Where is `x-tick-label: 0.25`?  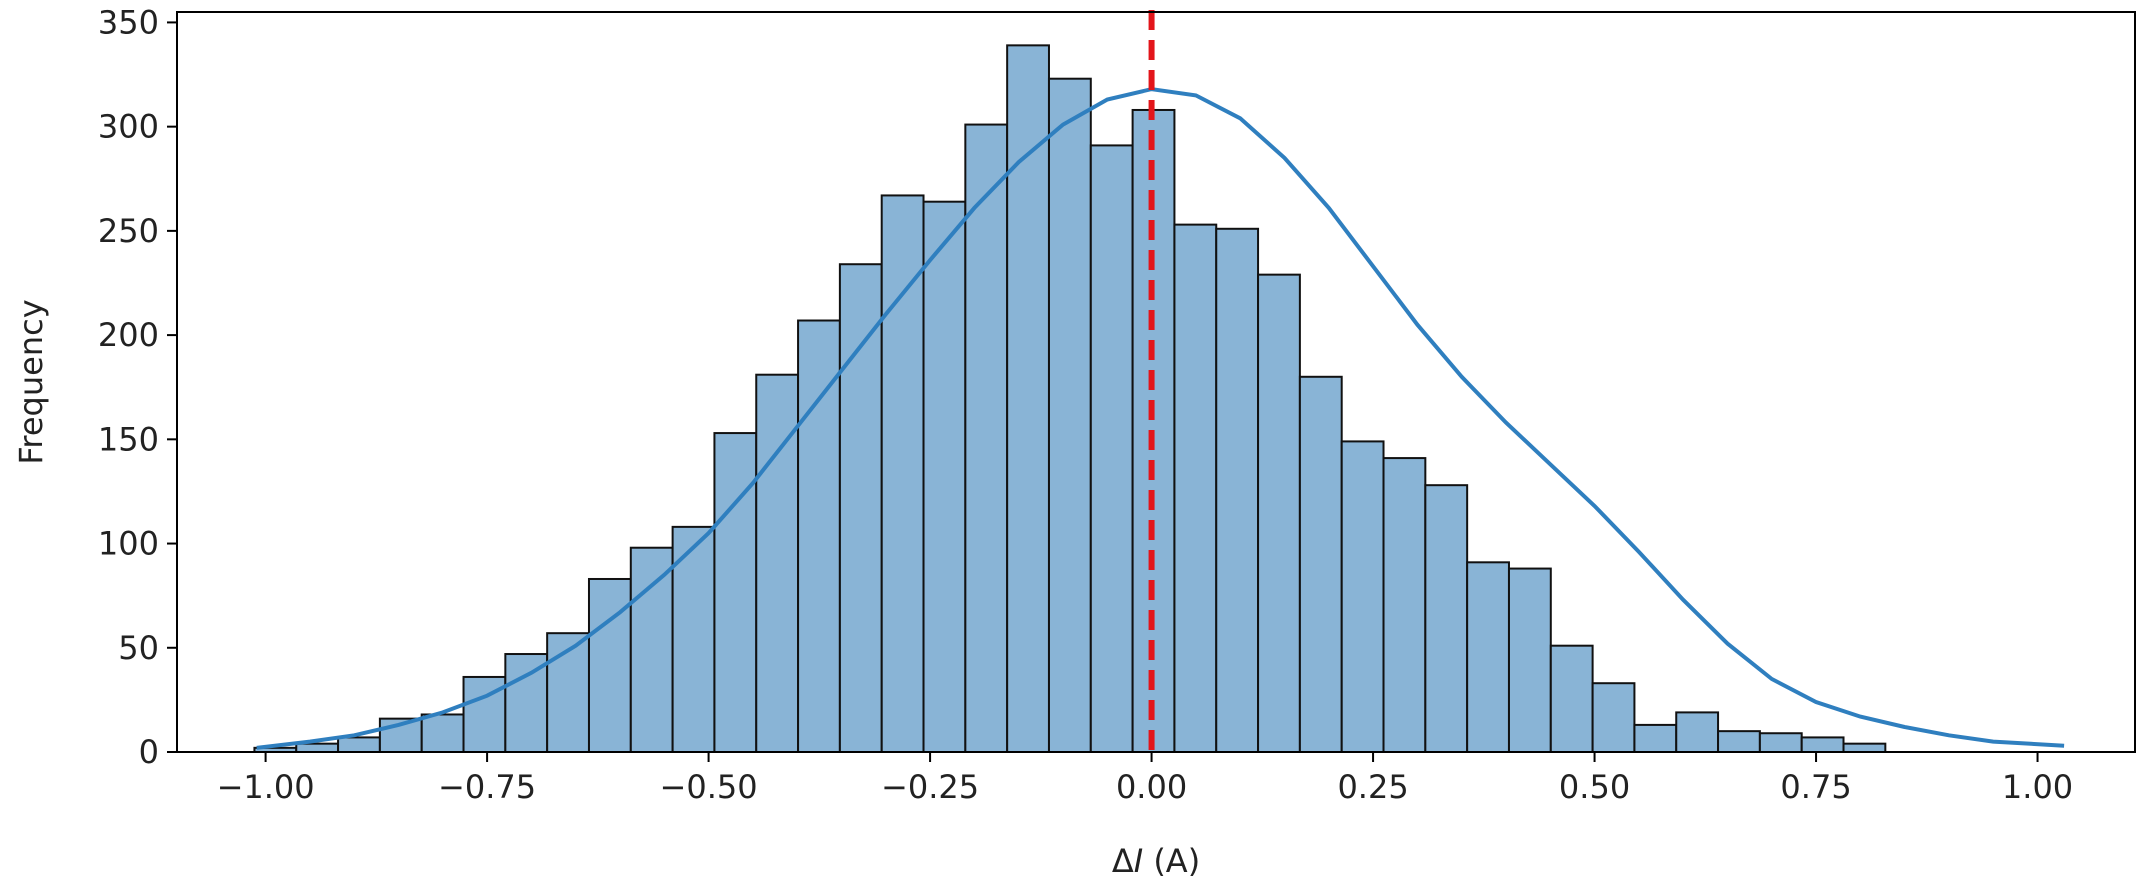 x-tick-label: 0.25 is located at coordinates (1372, 787).